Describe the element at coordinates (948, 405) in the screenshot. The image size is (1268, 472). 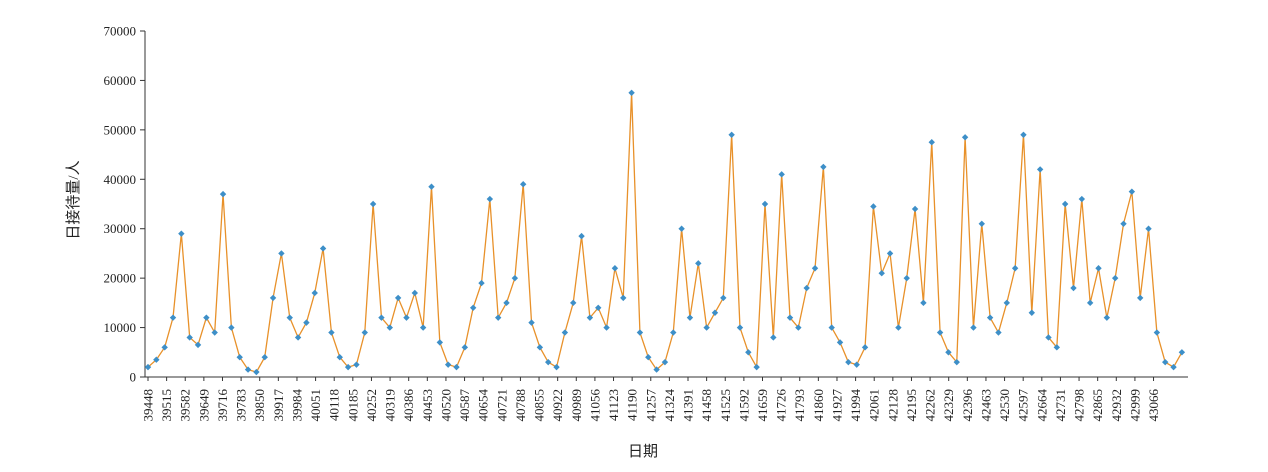
I see `x-tick-label: 42329` at that location.